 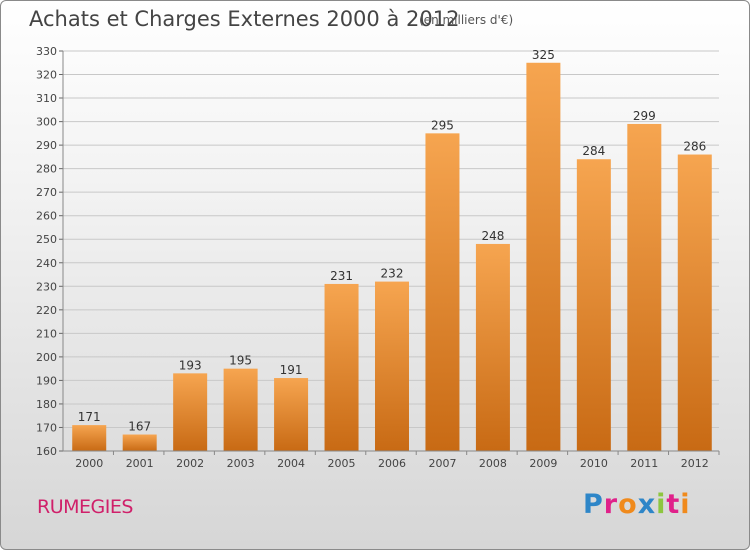 What do you see at coordinates (46, 122) in the screenshot?
I see `y-tick-label: 300` at bounding box center [46, 122].